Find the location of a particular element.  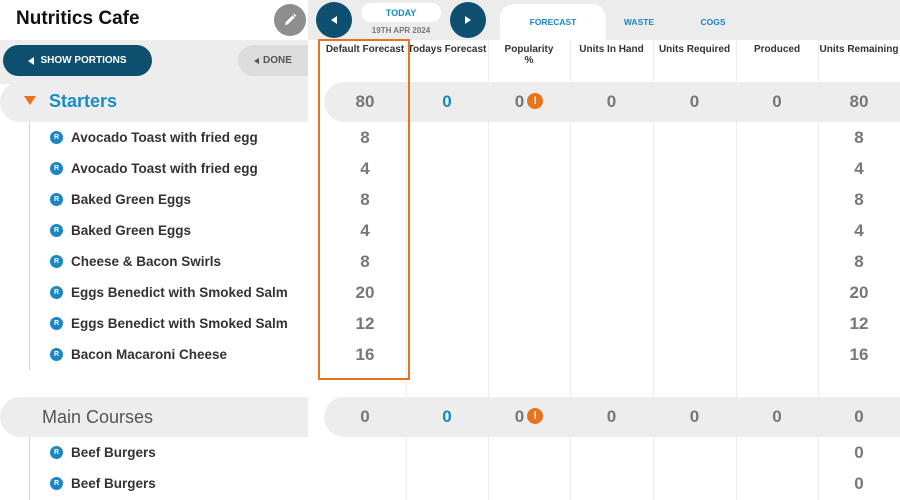

tab-waste: WASTE is located at coordinates (639, 22).